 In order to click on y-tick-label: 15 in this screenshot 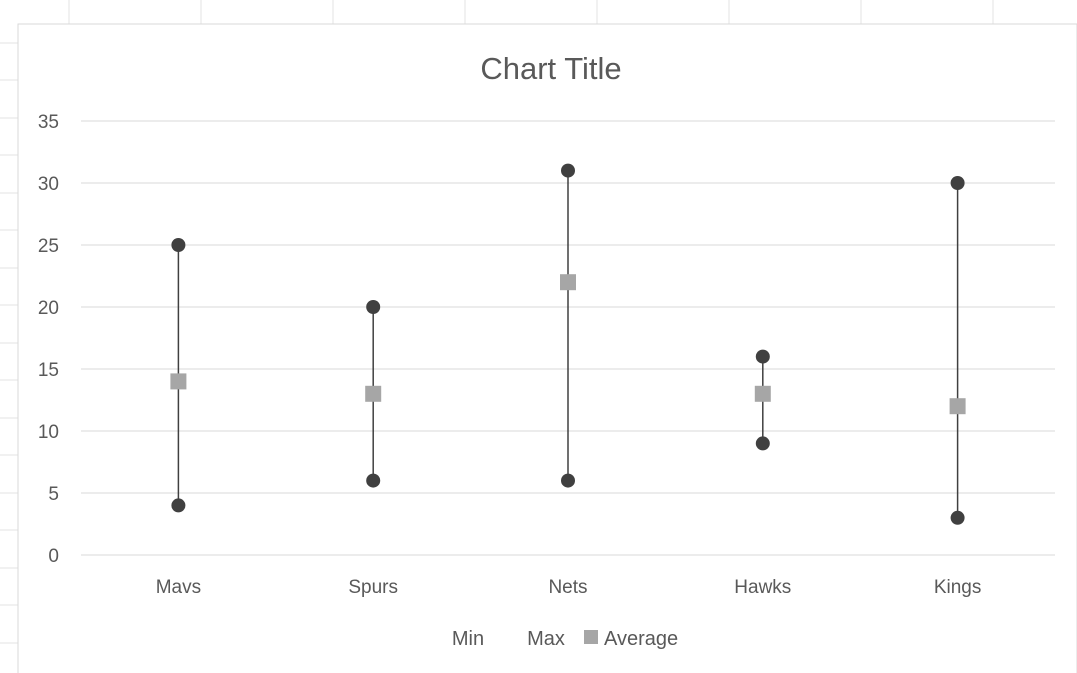, I will do `click(48, 370)`.